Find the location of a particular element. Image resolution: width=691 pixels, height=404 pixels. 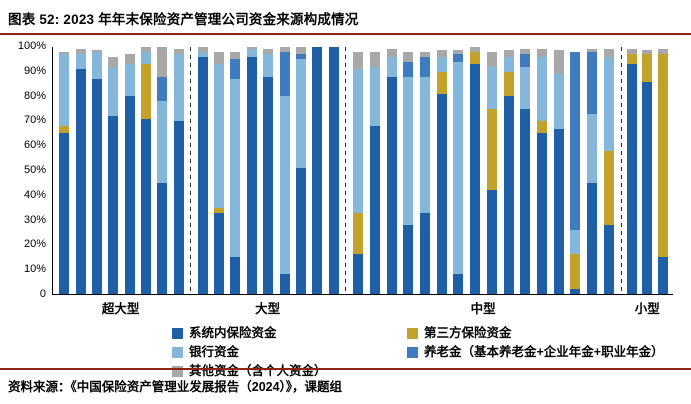

footer-divider is located at coordinates (345, 369).